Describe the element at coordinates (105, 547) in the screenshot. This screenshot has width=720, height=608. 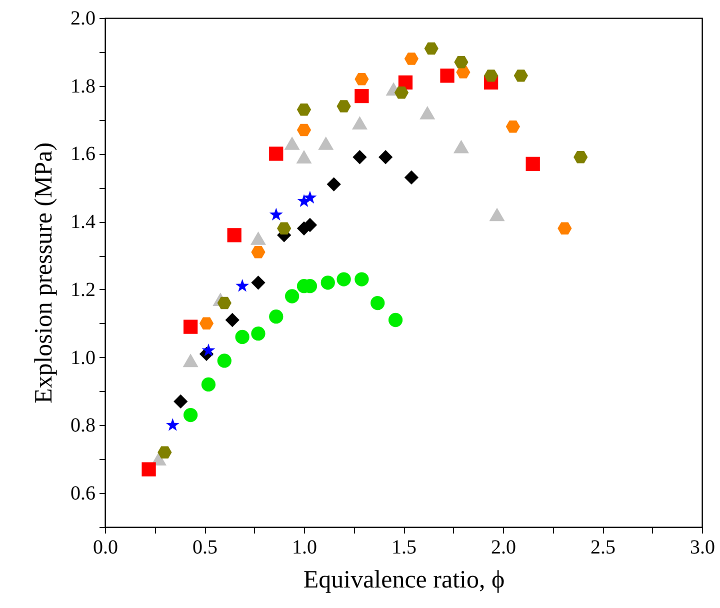
I see `x-tick-label: 0.0` at that location.